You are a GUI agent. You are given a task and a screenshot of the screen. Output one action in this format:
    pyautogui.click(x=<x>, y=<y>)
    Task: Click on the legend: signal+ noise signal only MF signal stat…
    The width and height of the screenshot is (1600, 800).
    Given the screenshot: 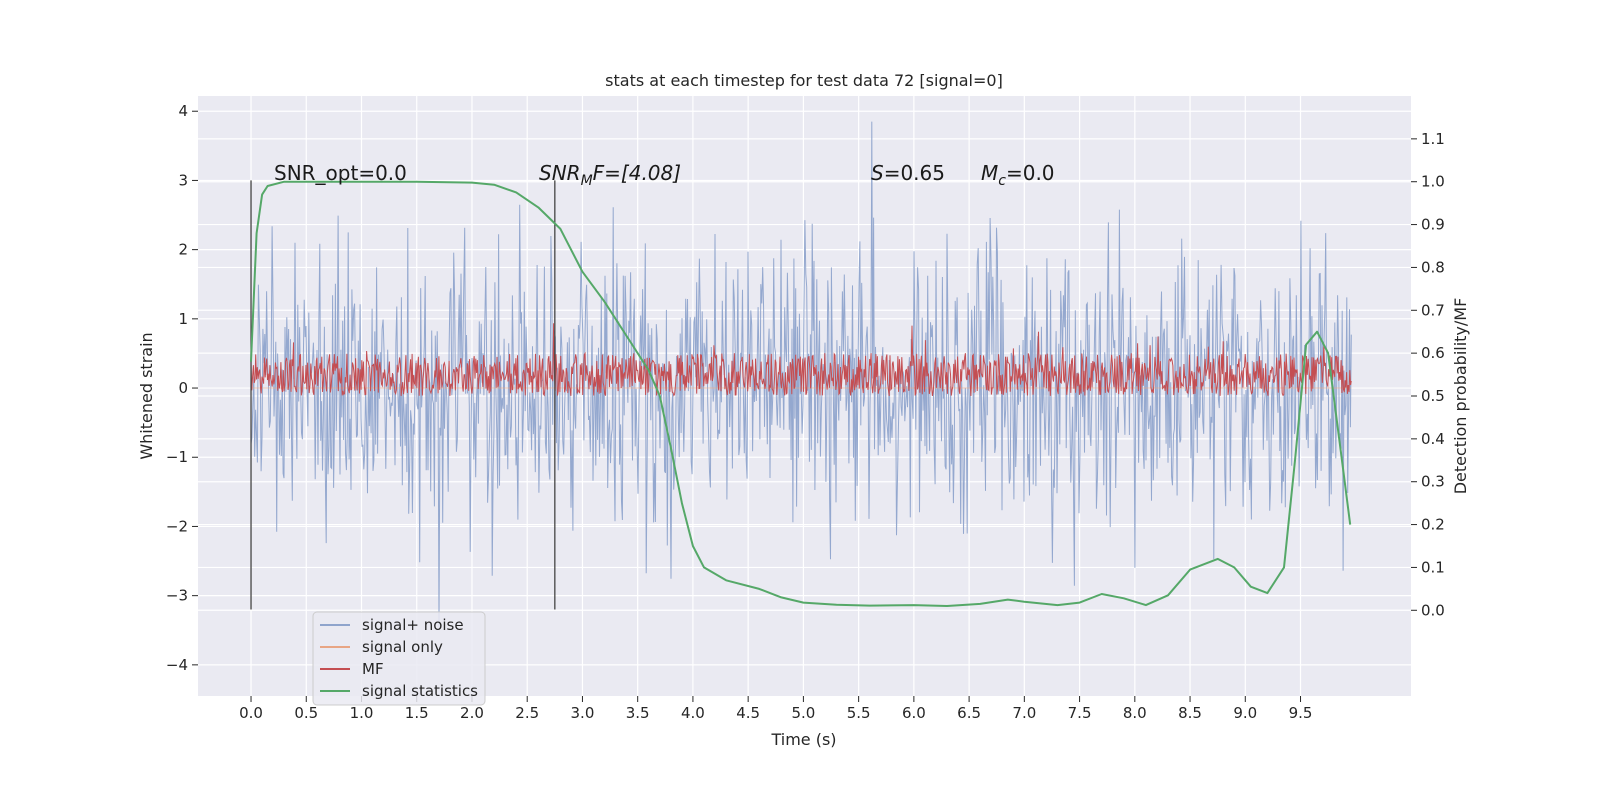 What is the action you would take?
    pyautogui.click(x=399, y=658)
    